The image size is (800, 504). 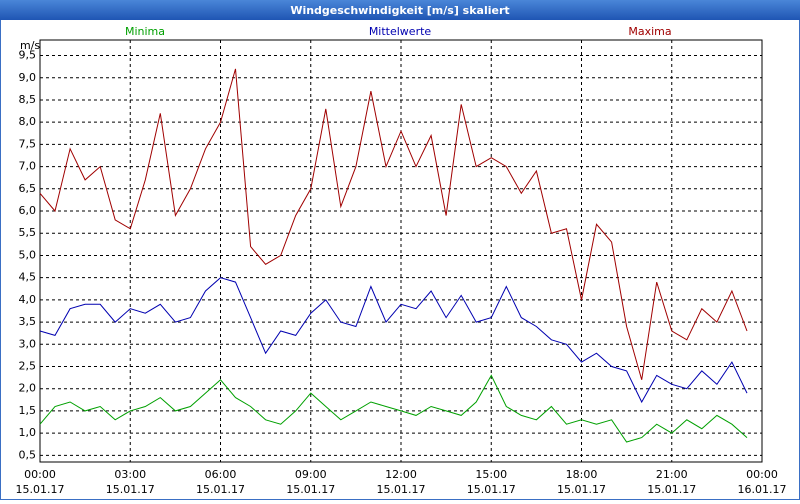 I want to click on y-tick-label: 6,5, so click(x=28, y=188).